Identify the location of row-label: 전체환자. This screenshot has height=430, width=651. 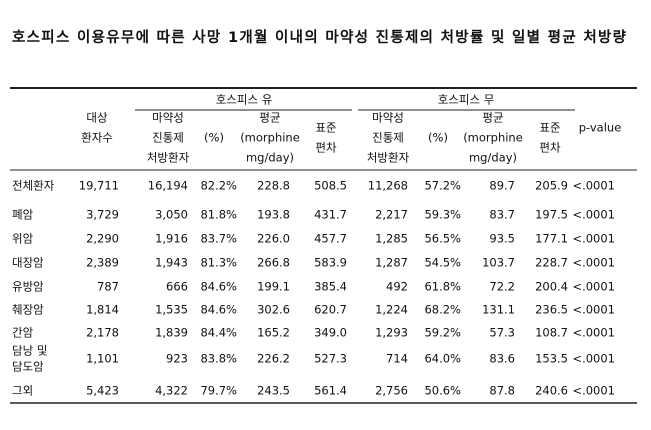
(33, 186).